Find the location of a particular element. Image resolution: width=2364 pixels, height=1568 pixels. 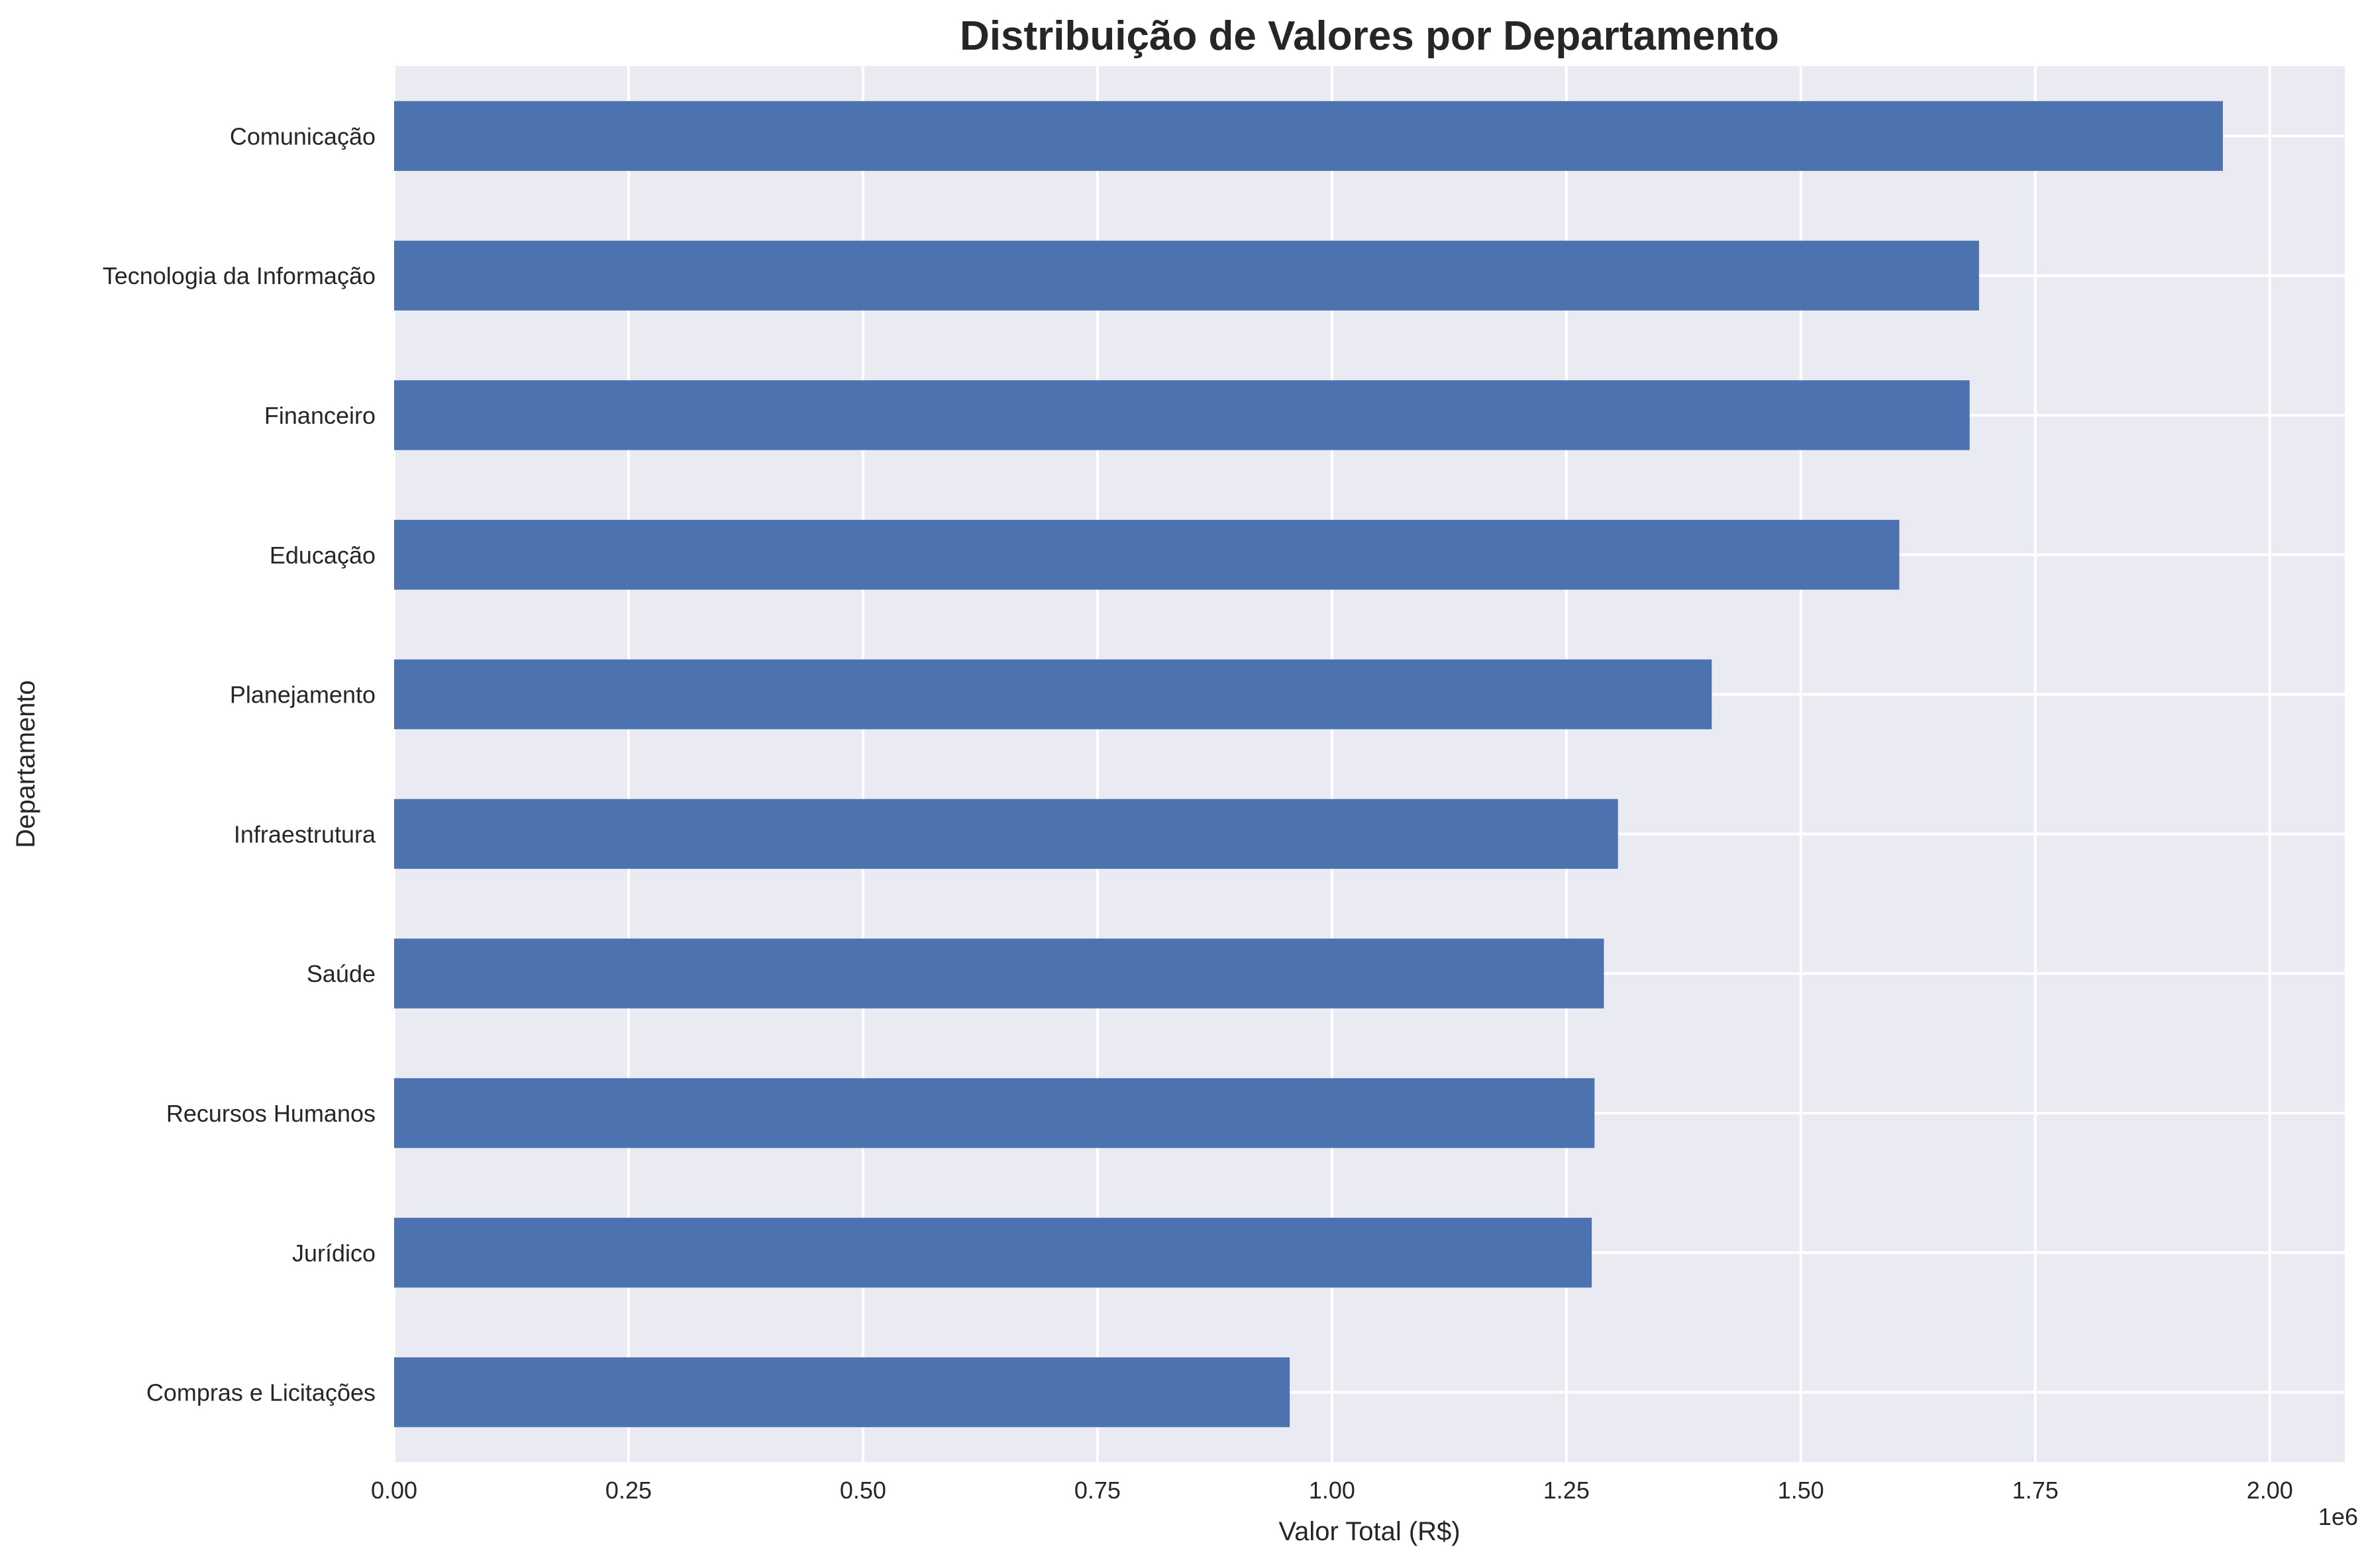

x-axis-scale-label: 1e6 is located at coordinates (2338, 1516).